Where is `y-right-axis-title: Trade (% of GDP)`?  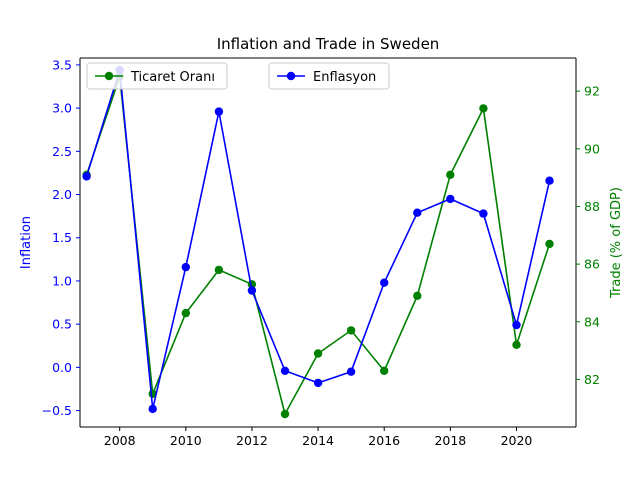
y-right-axis-title: Trade (% of GDP) is located at coordinates (616, 243).